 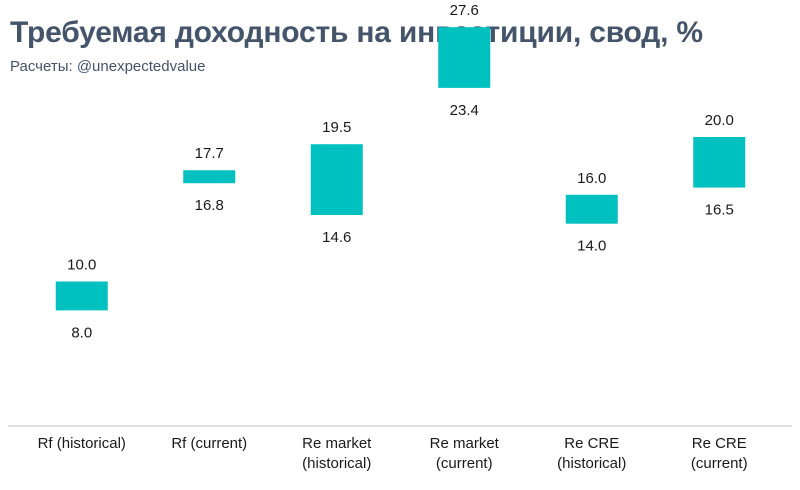 I want to click on high-value-label-3: 19.5, so click(x=336, y=127).